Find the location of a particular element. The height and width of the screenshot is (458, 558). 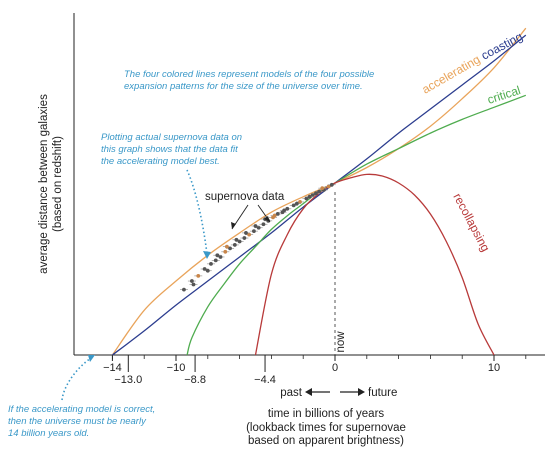

label-accelerating: accelerating is located at coordinates (451, 74).